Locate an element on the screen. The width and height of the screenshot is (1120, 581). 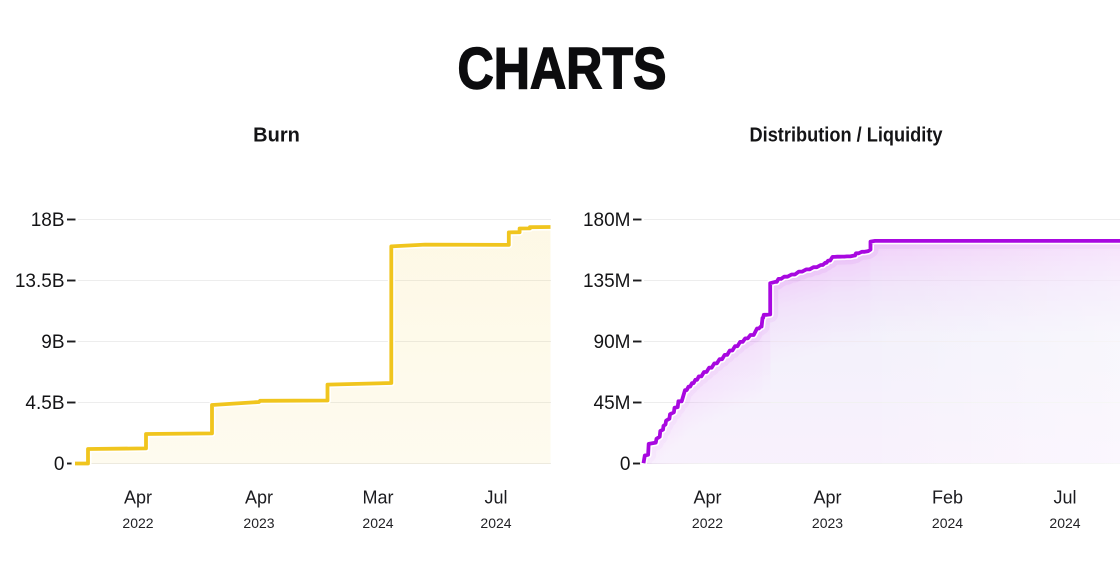
svg-text: 90M is located at coordinates (612, 342).